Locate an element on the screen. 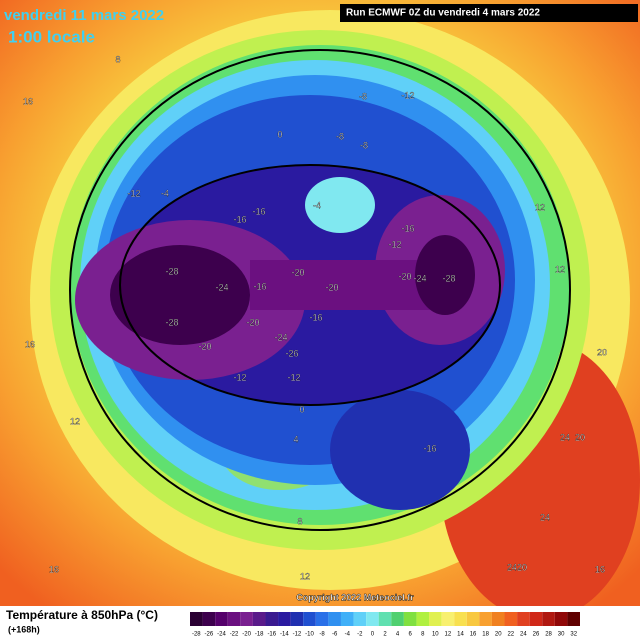 This screenshot has width=640, height=640. scale-label: 20 is located at coordinates (498, 635).